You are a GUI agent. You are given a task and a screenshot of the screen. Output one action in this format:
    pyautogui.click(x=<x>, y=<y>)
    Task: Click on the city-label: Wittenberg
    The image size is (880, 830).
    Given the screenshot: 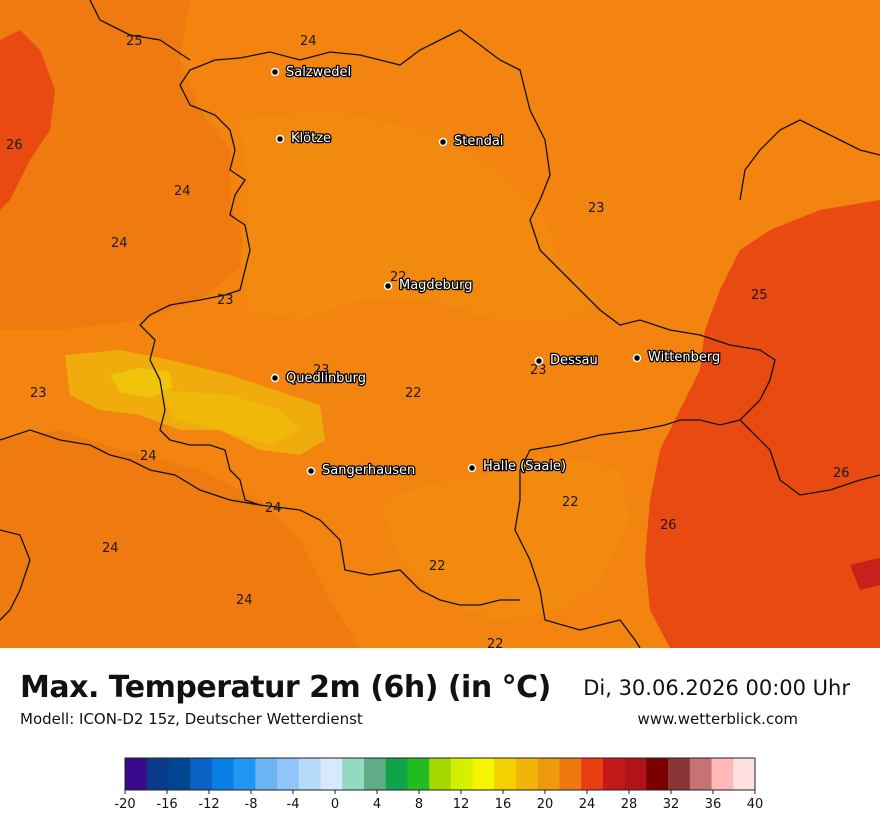 What is the action you would take?
    pyautogui.click(x=684, y=357)
    